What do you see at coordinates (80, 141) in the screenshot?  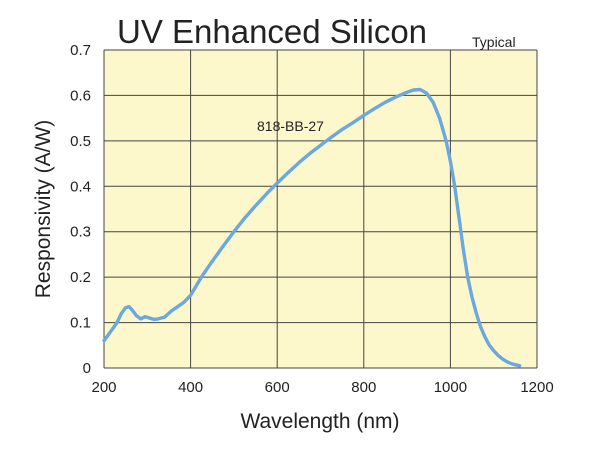 I see `y-tick-label: 0.5` at bounding box center [80, 141].